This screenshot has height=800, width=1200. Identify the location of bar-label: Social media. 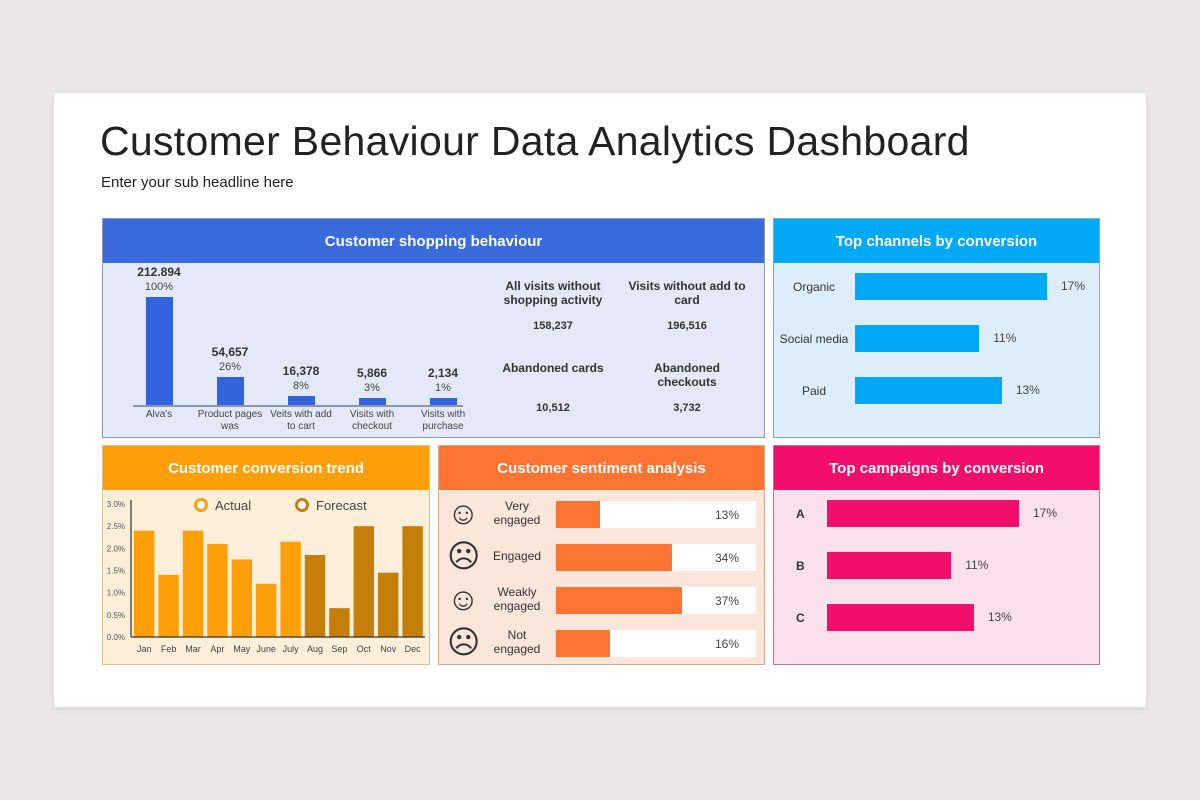
(814, 338).